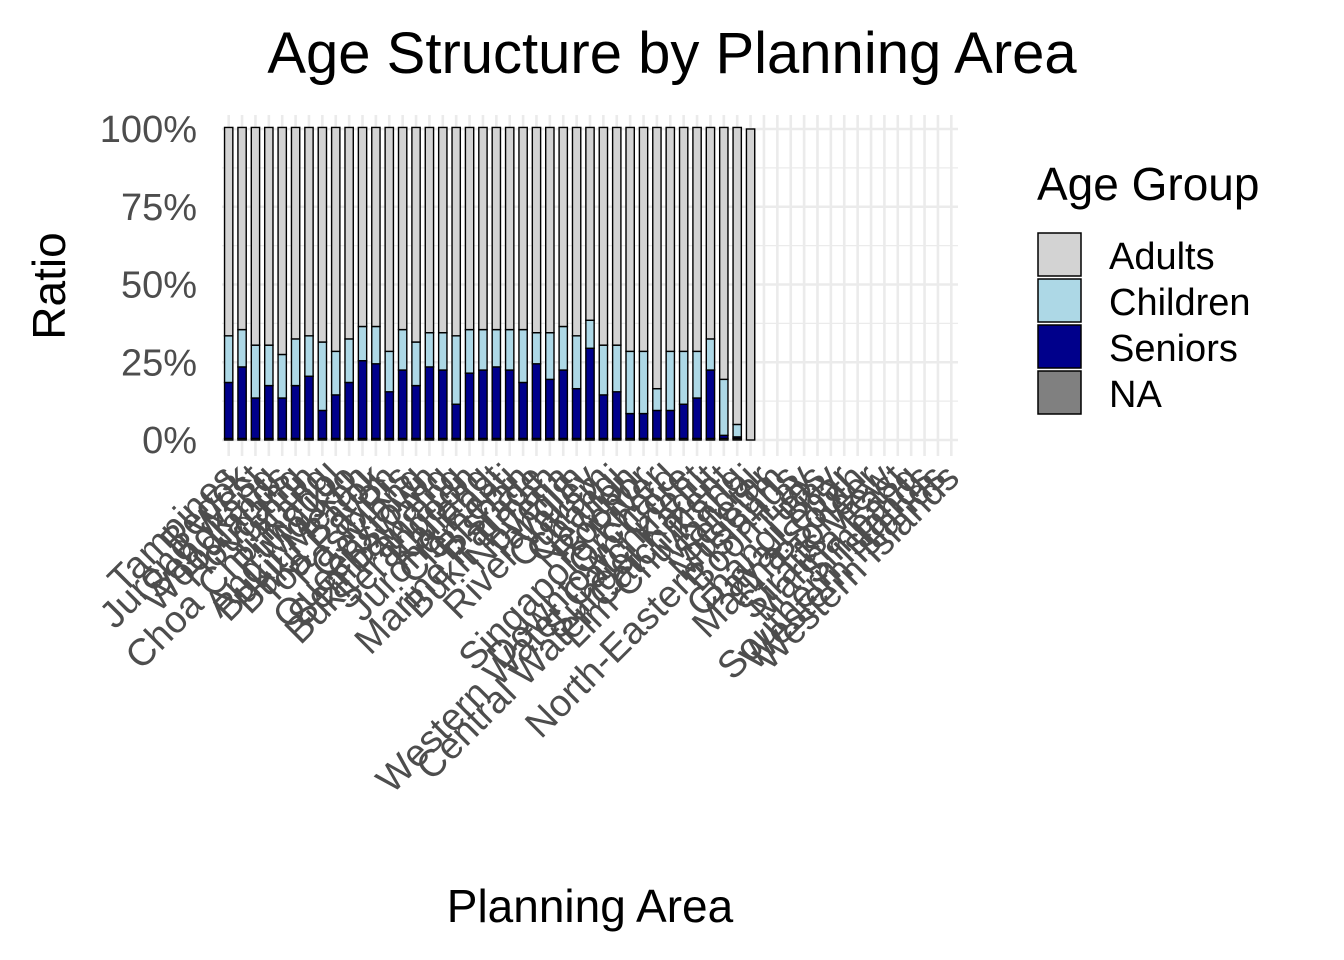 The width and height of the screenshot is (1344, 960). Describe the element at coordinates (1059, 346) in the screenshot. I see `legend-key-seniors` at that location.